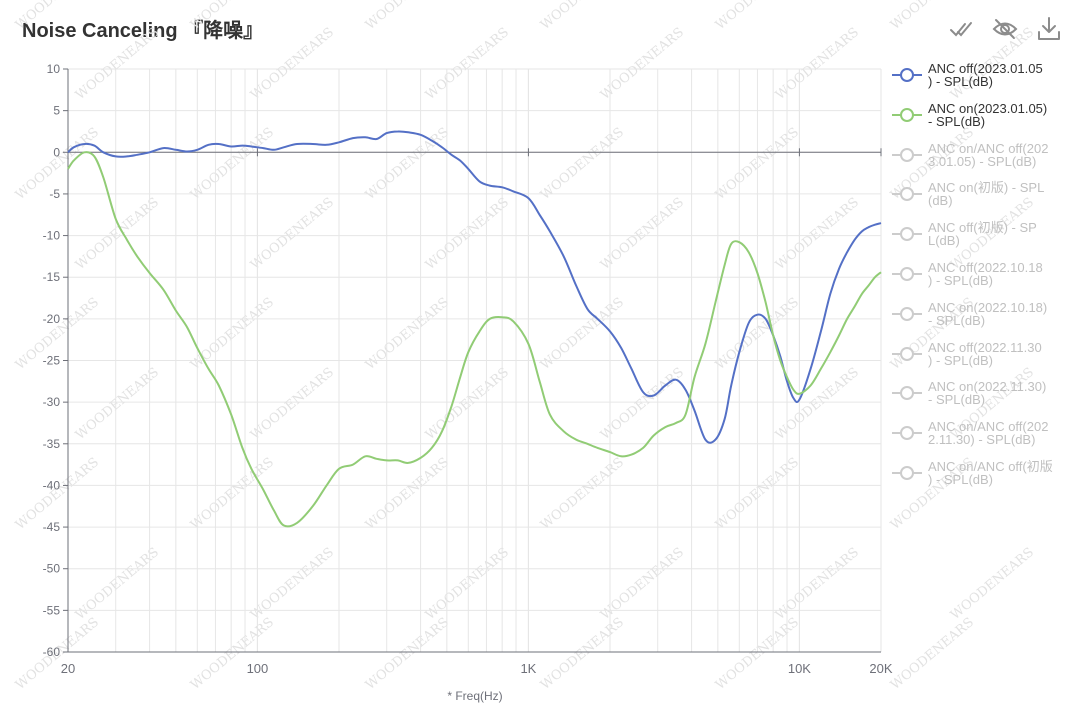 This screenshot has width=1080, height=727. I want to click on y-tick-label: -25, so click(52, 361).